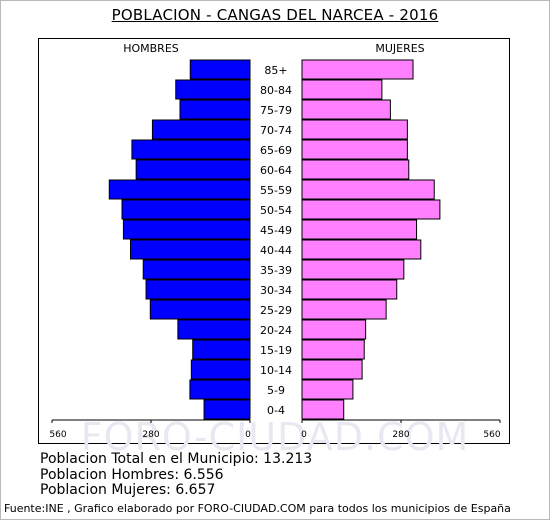 The height and width of the screenshot is (520, 550). I want to click on age-label: 55-59, so click(276, 190).